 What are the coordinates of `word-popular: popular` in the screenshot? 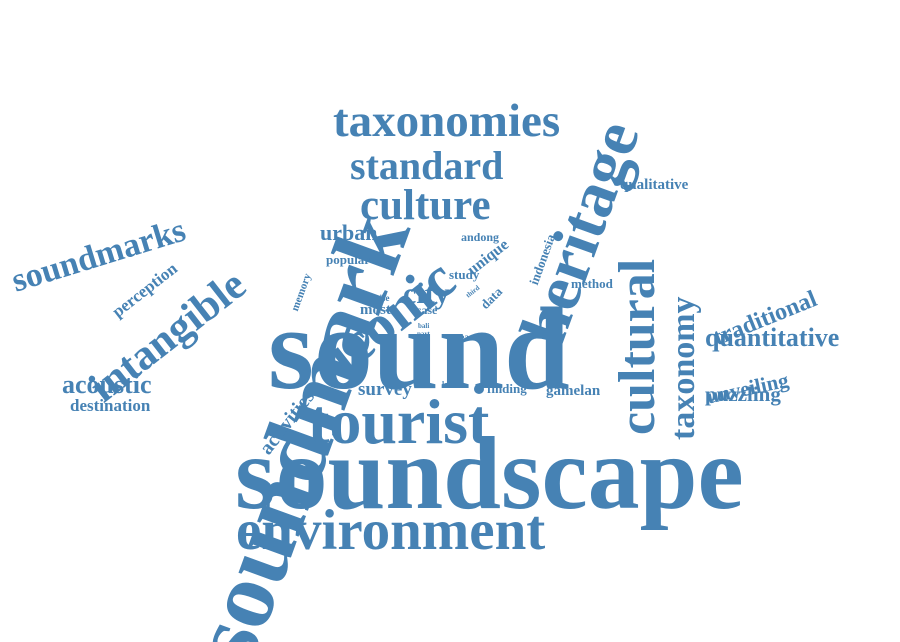 It's located at (348, 259).